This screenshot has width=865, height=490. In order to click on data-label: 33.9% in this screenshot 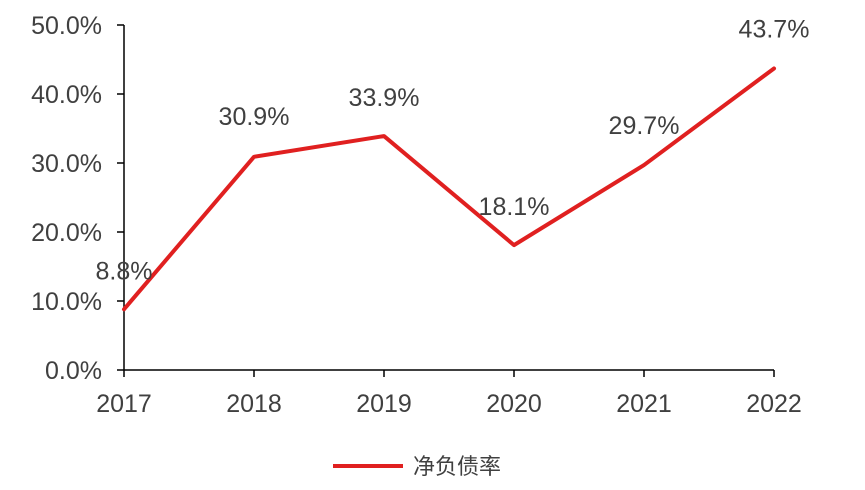, I will do `click(384, 98)`.